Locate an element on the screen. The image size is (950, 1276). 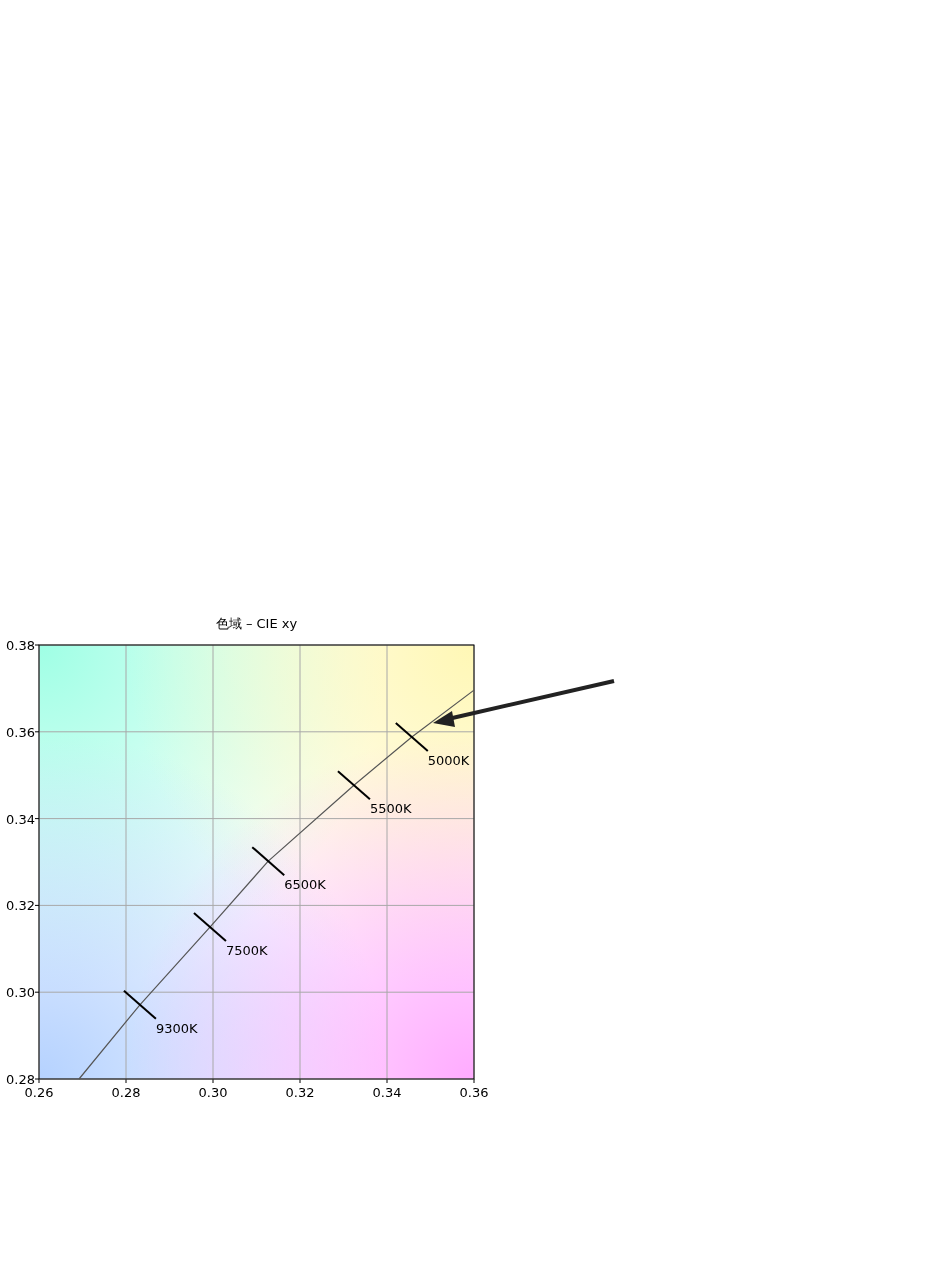
y-tick-label: 0.38 is located at coordinates (20, 645).